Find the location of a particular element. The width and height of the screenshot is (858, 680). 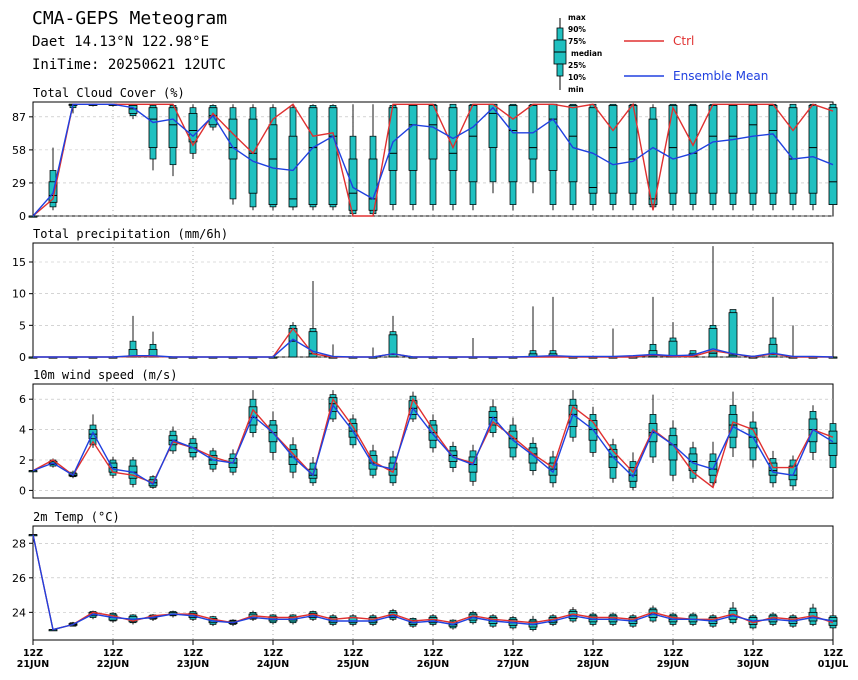

x-tick-label-date: 24JUN is located at coordinates (273, 664).